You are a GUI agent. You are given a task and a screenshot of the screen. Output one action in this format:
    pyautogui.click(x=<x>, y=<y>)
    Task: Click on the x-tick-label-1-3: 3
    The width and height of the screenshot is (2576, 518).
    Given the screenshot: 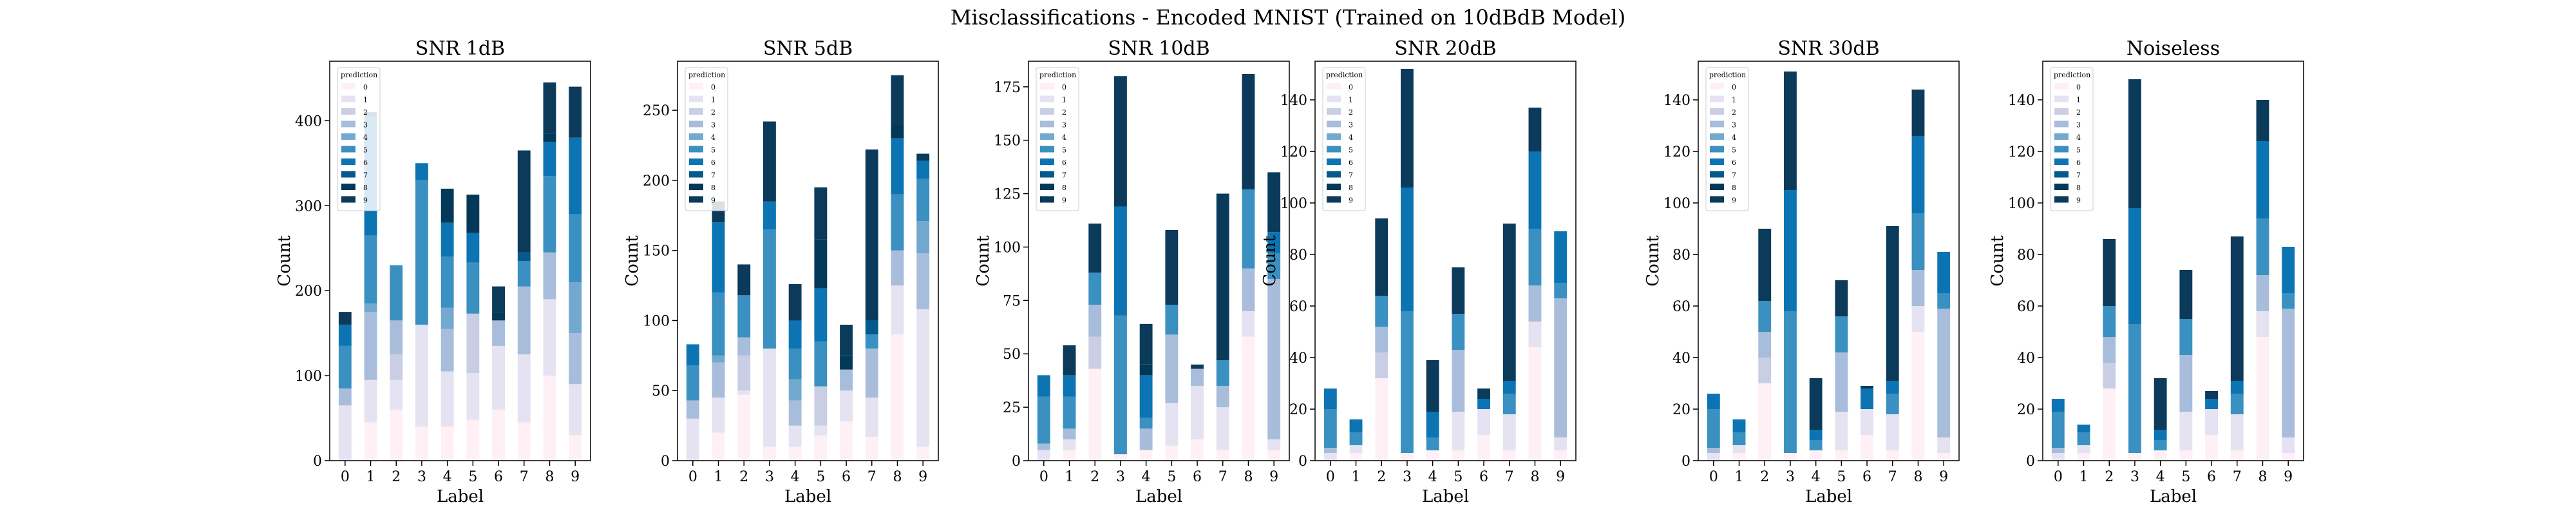 What is the action you would take?
    pyautogui.click(x=770, y=477)
    